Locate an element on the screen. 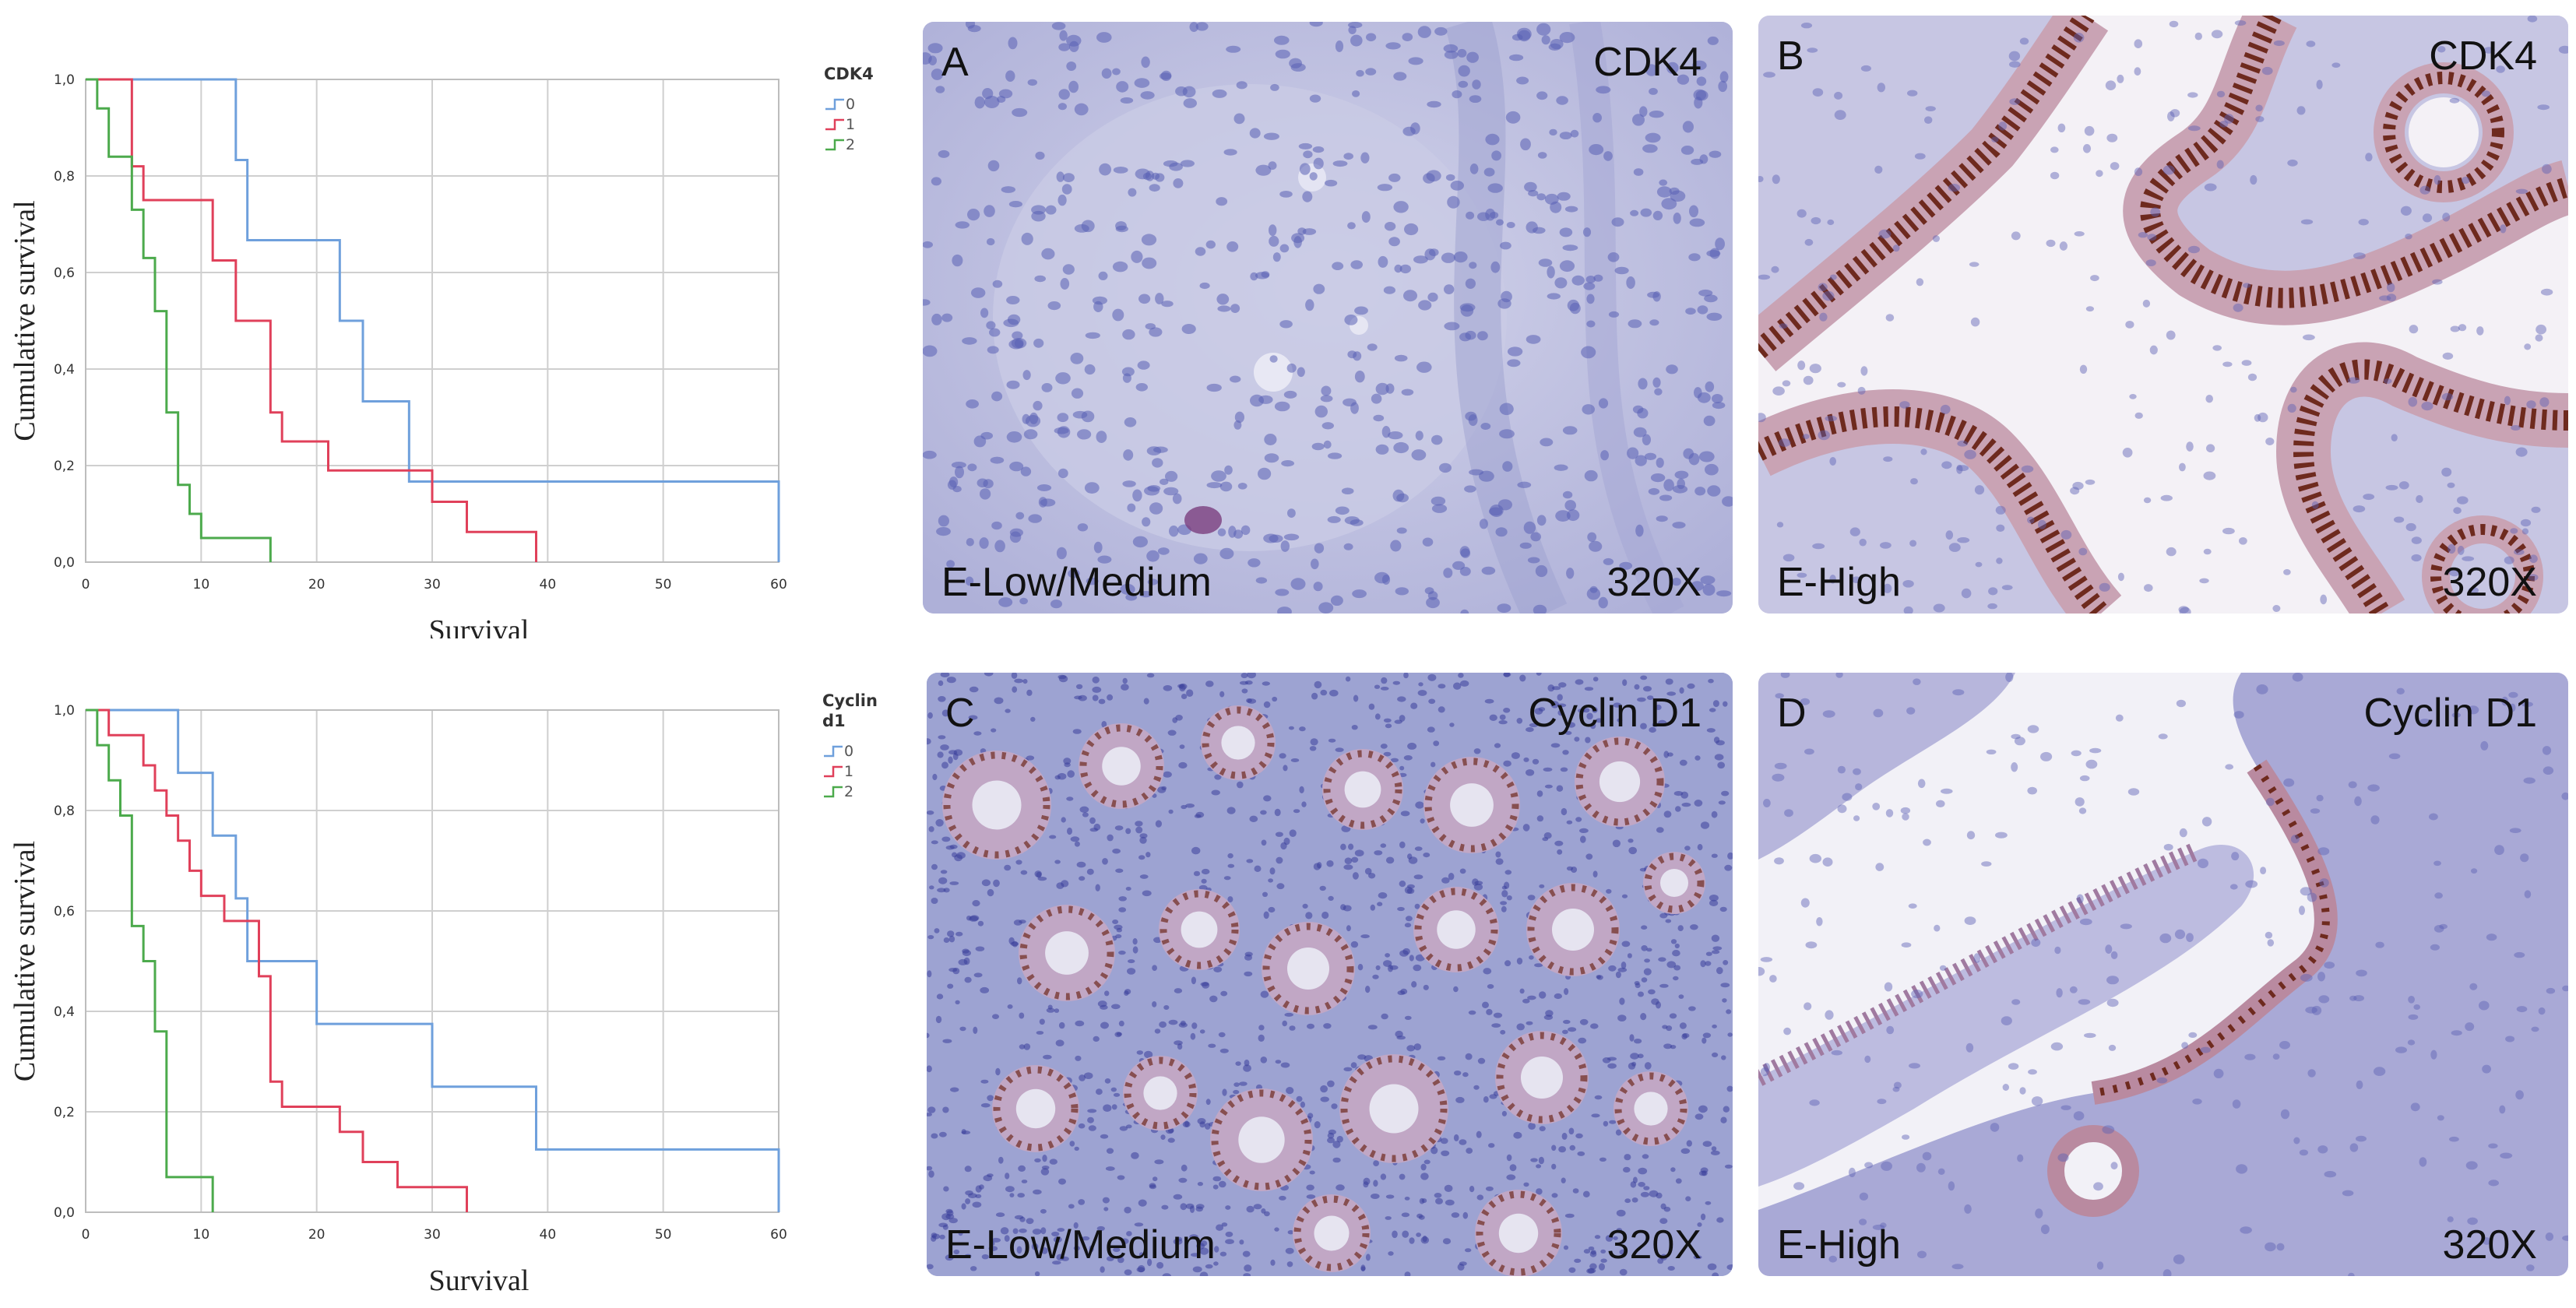  cyclin-x-axis-label: Survival is located at coordinates (479, 1280).